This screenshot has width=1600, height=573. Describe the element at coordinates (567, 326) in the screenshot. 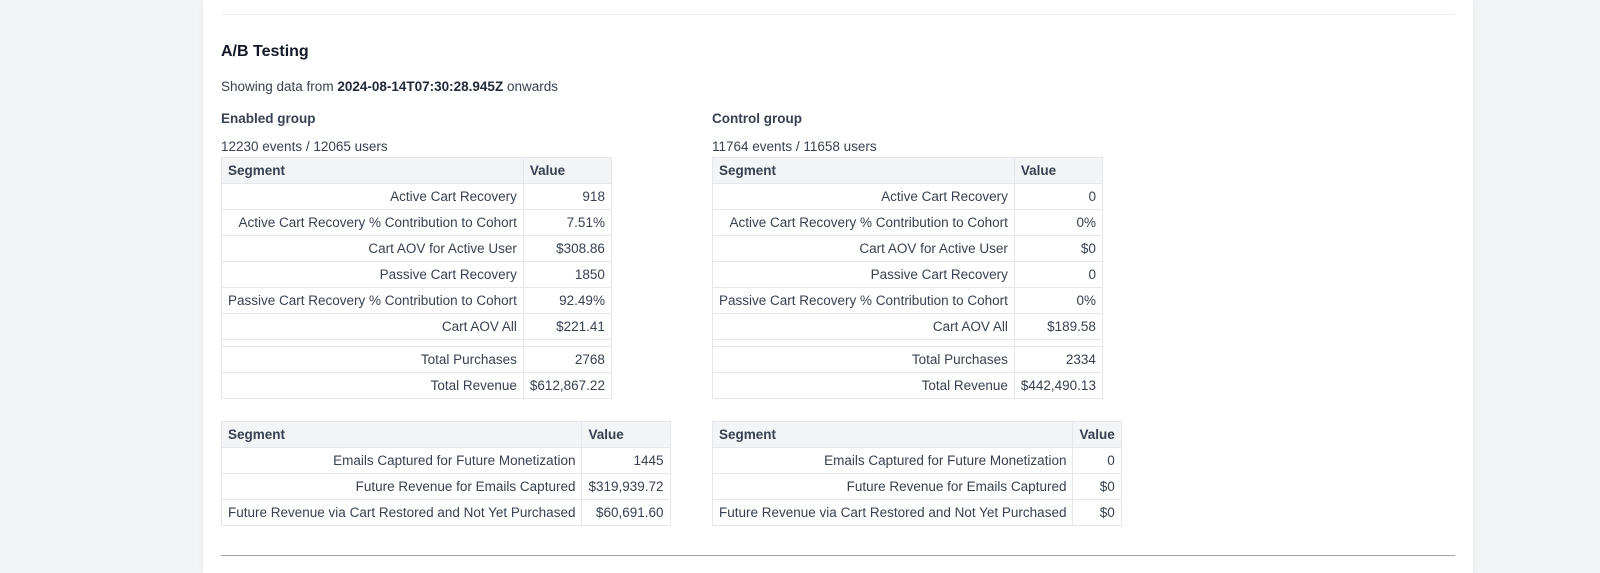

I see `value-cell: $221.41` at that location.